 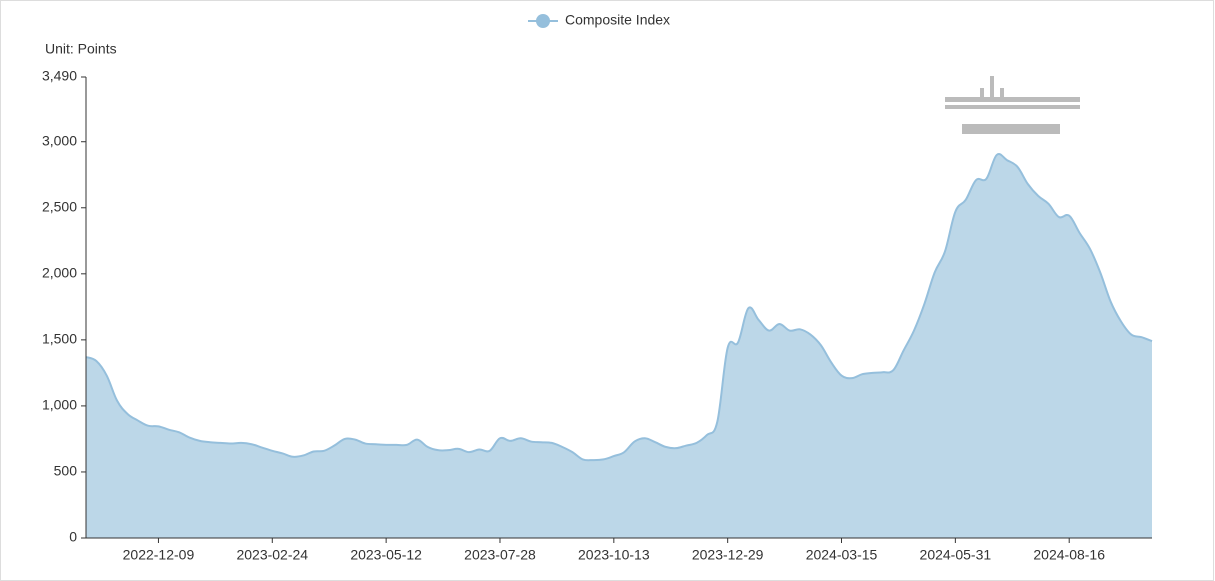 I want to click on x-tick-label: 2023-07-28, so click(x=500, y=555).